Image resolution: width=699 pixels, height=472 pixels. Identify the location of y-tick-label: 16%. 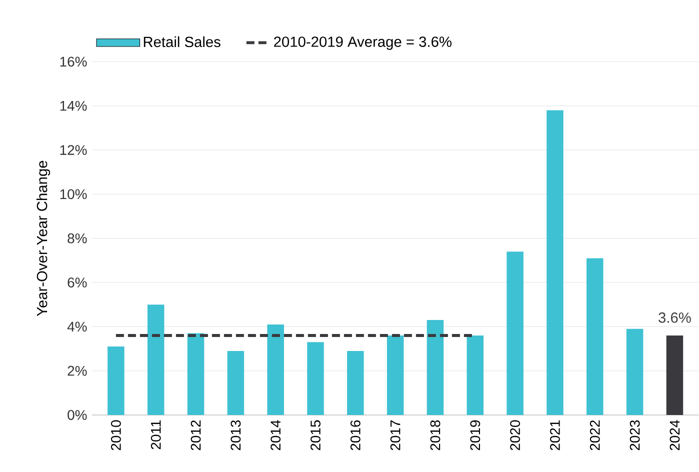
(73, 61).